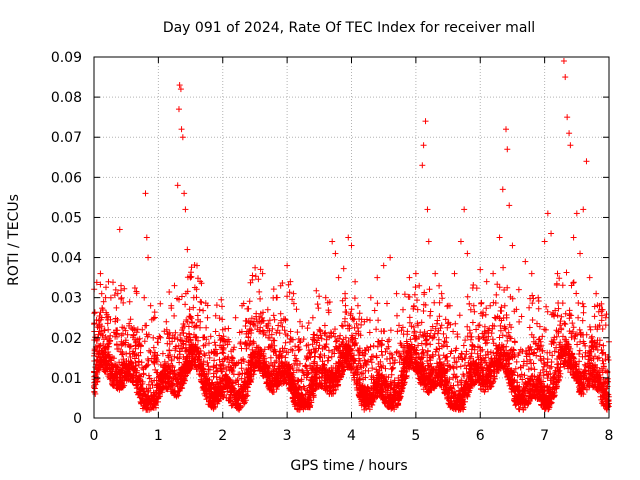 The width and height of the screenshot is (640, 480). I want to click on x-tick-label: 3, so click(287, 436).